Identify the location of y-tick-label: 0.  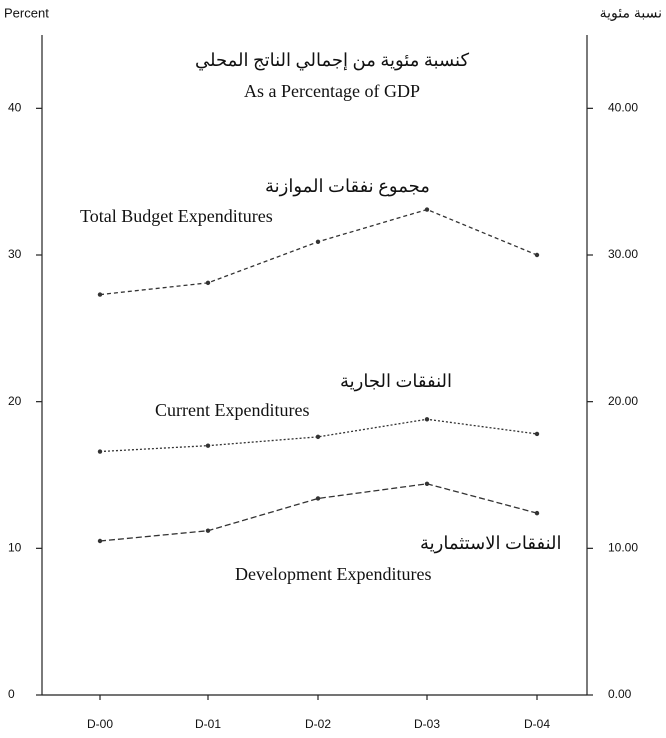
(11, 694).